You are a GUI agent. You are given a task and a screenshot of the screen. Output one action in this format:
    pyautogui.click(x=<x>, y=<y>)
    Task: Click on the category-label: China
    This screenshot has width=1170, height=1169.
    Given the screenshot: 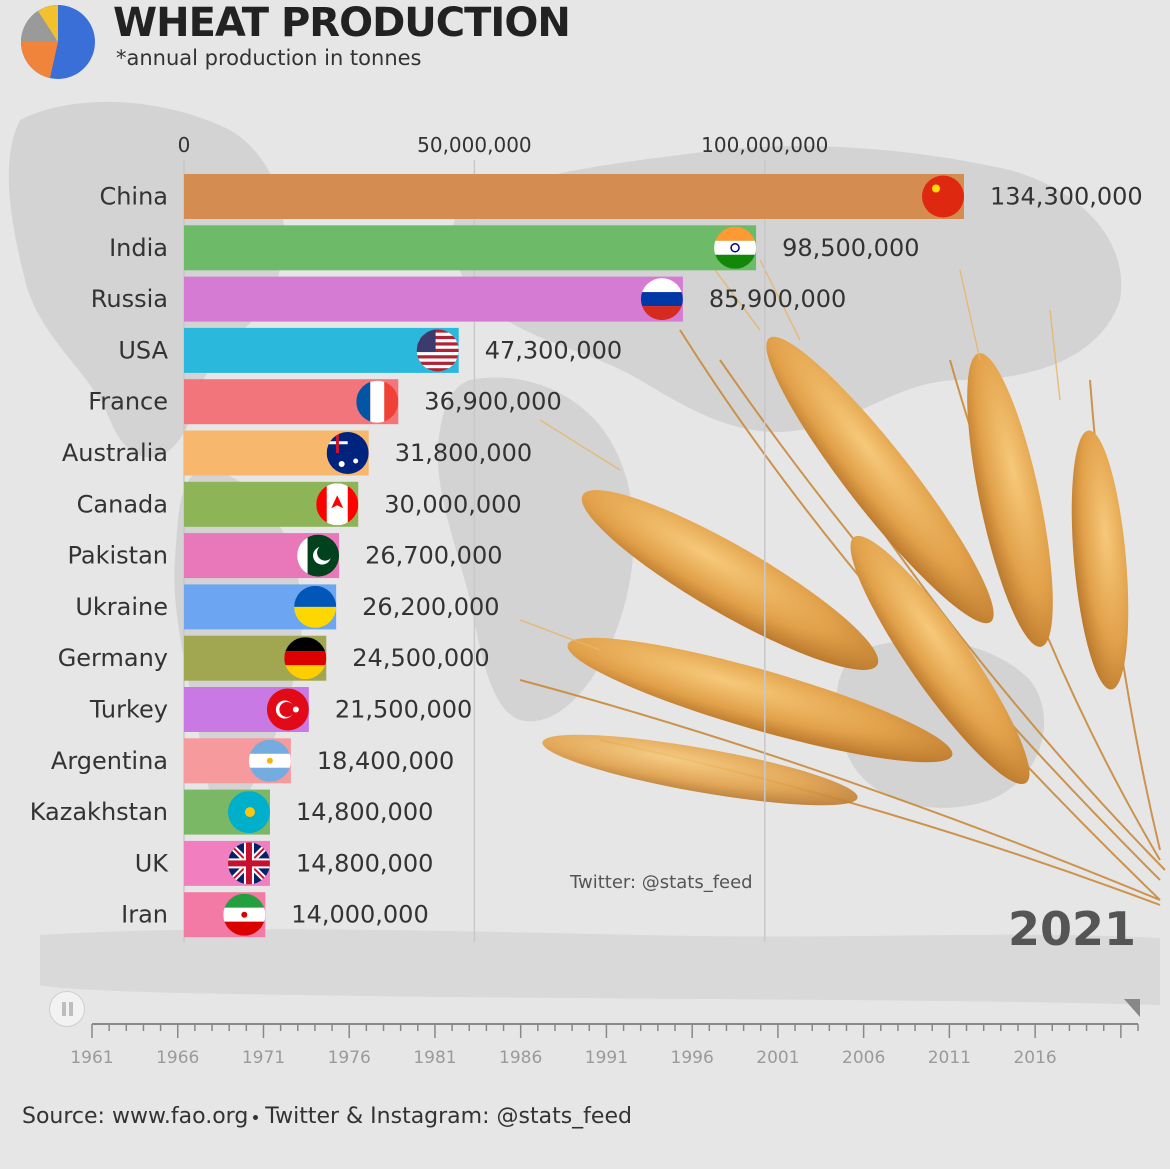 What is the action you would take?
    pyautogui.click(x=133, y=197)
    